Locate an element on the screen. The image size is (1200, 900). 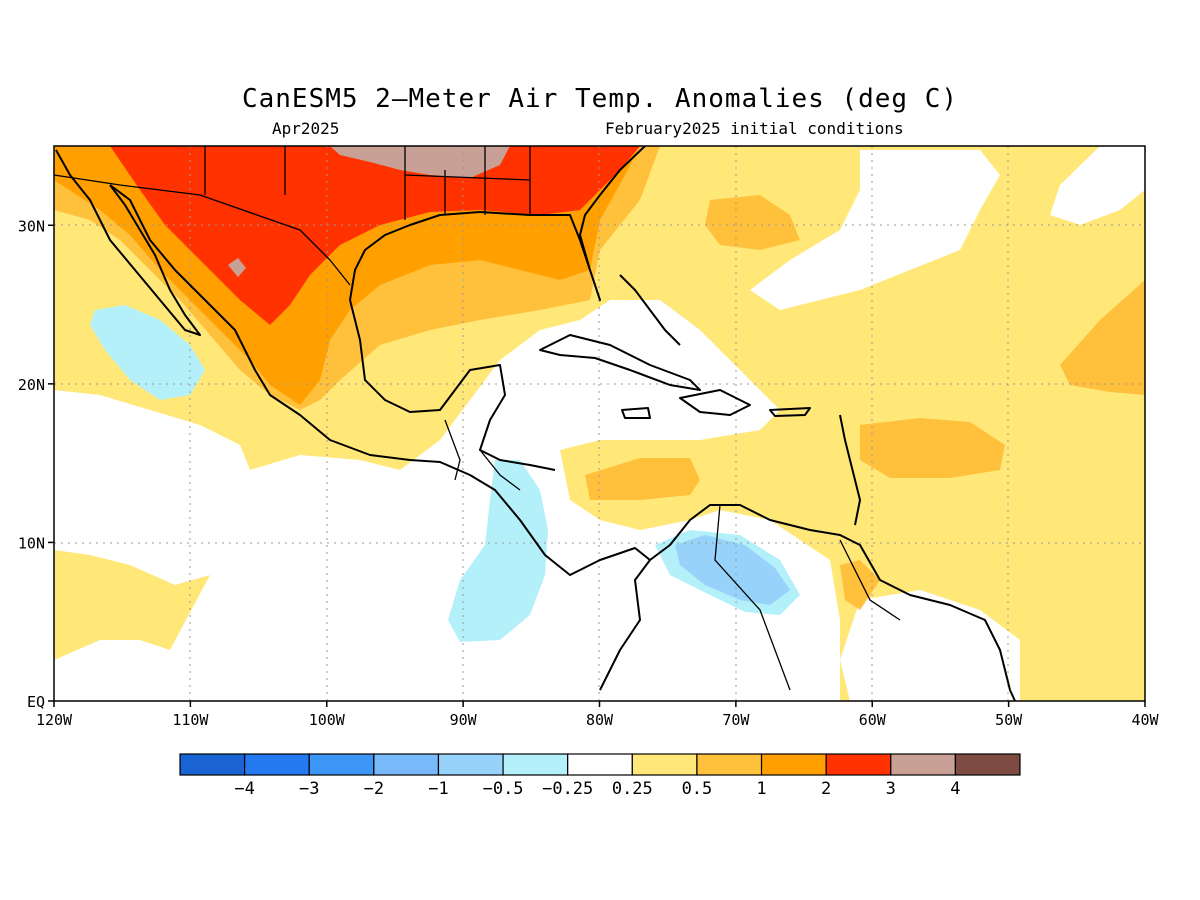
lon-tick-label: 50W is located at coordinates (1009, 720).